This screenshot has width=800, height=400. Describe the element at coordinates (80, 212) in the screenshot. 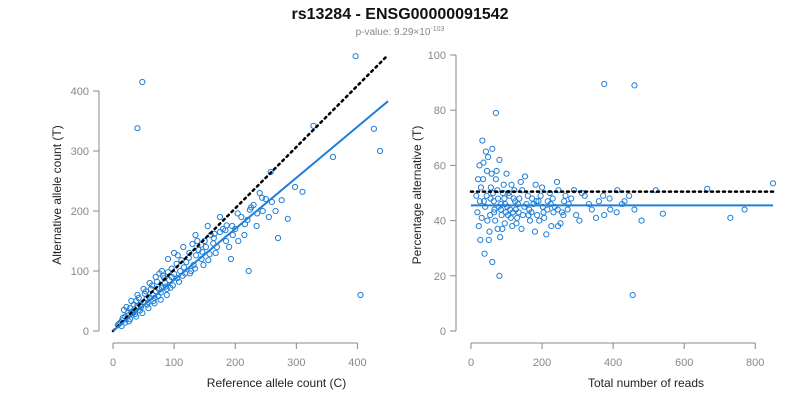

I see `y-tick-label: 200` at that location.